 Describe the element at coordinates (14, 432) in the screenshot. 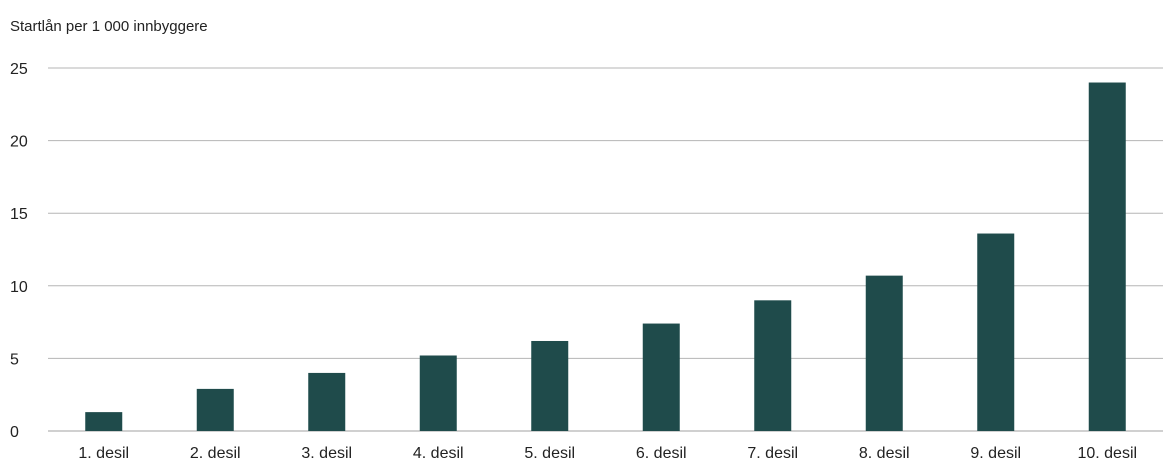

I see `y-tick-label: 0` at that location.